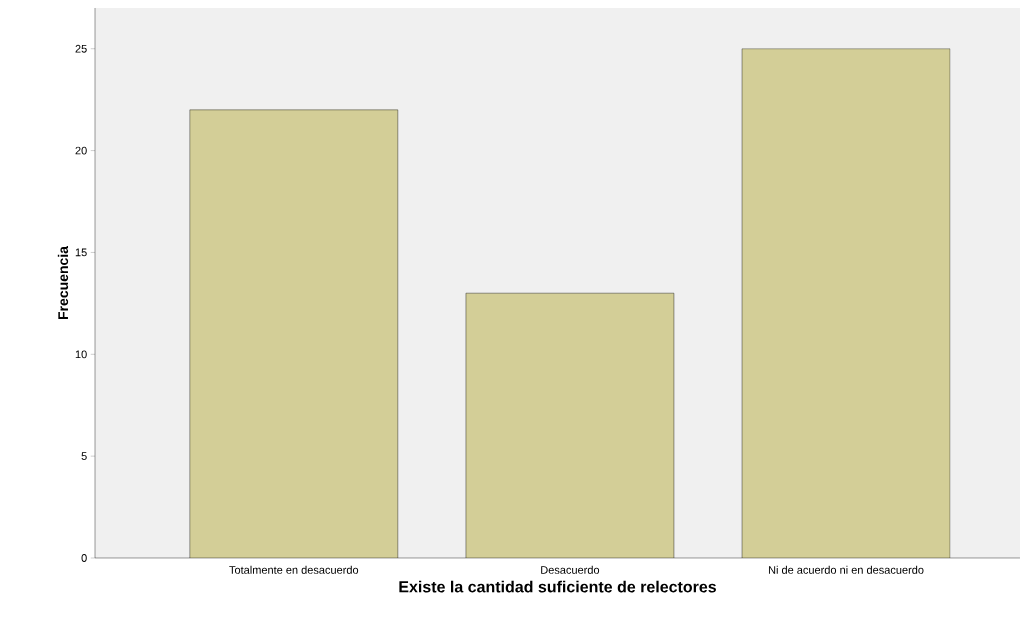 The height and width of the screenshot is (626, 1033). Describe the element at coordinates (81, 150) in the screenshot. I see `y-tick-label: 20` at that location.